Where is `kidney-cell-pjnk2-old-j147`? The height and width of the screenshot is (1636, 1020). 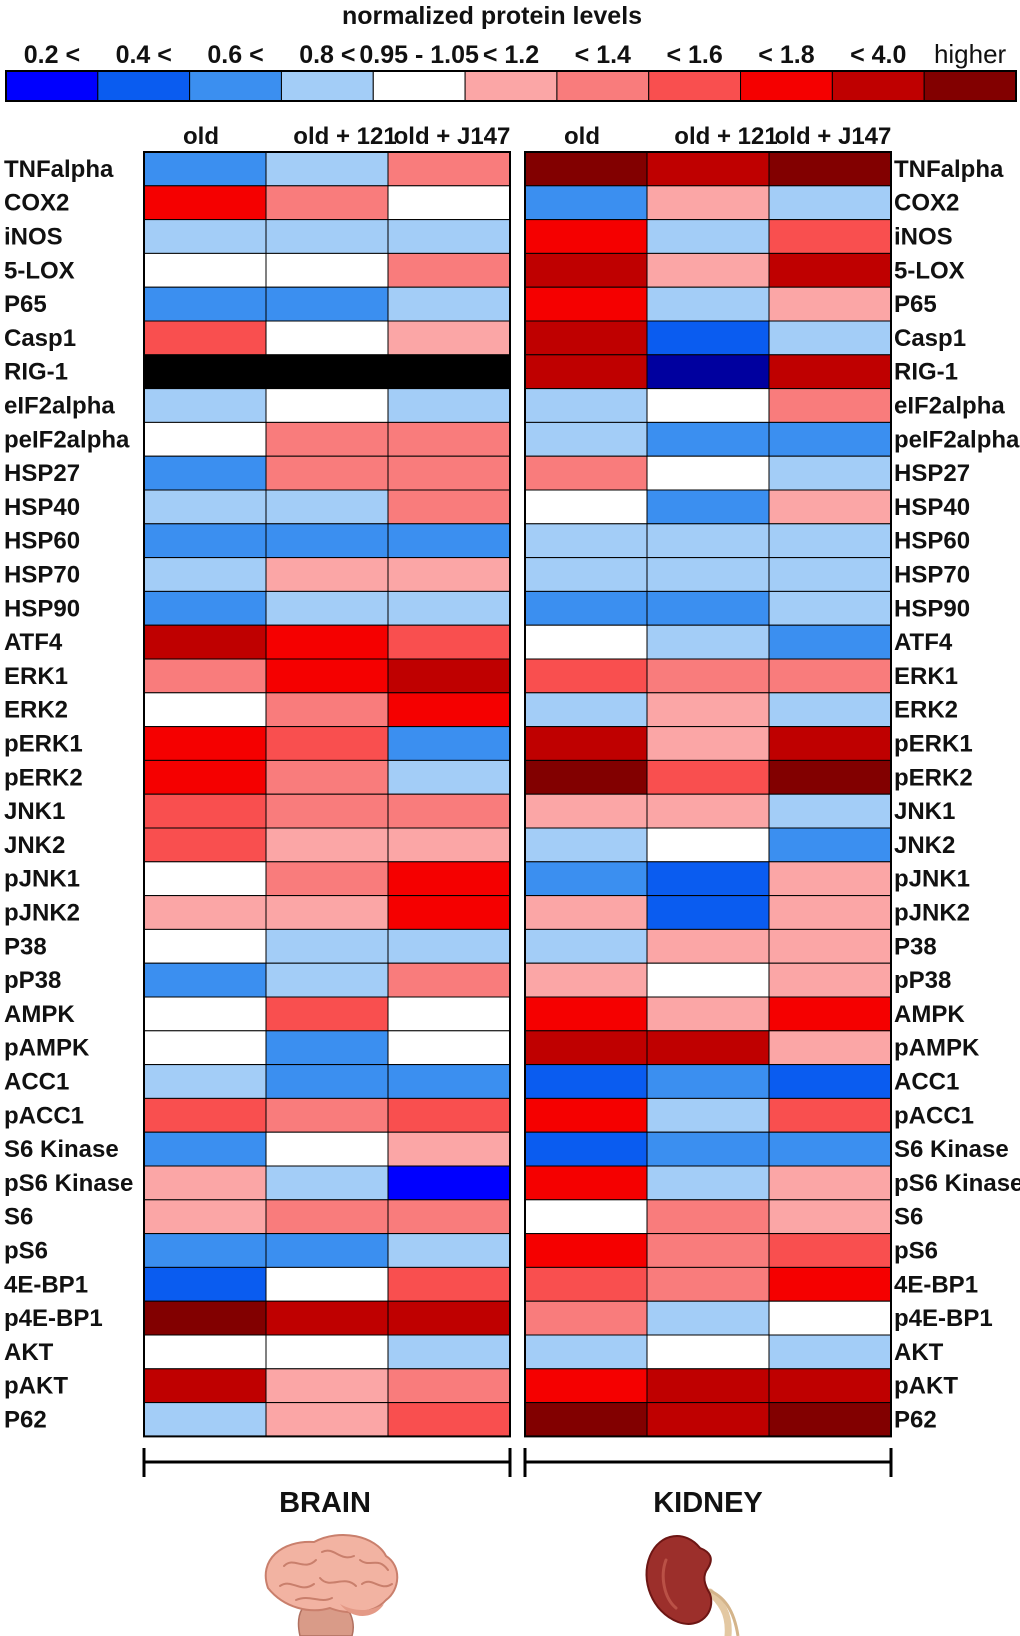
kidney-cell-pjnk2-old-j147 is located at coordinates (830, 912).